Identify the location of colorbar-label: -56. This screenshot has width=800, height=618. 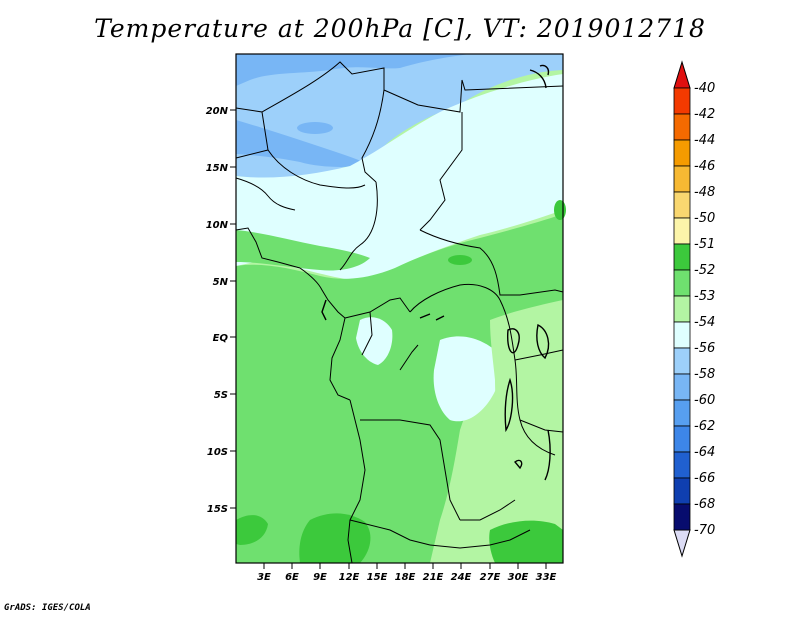
(704, 348).